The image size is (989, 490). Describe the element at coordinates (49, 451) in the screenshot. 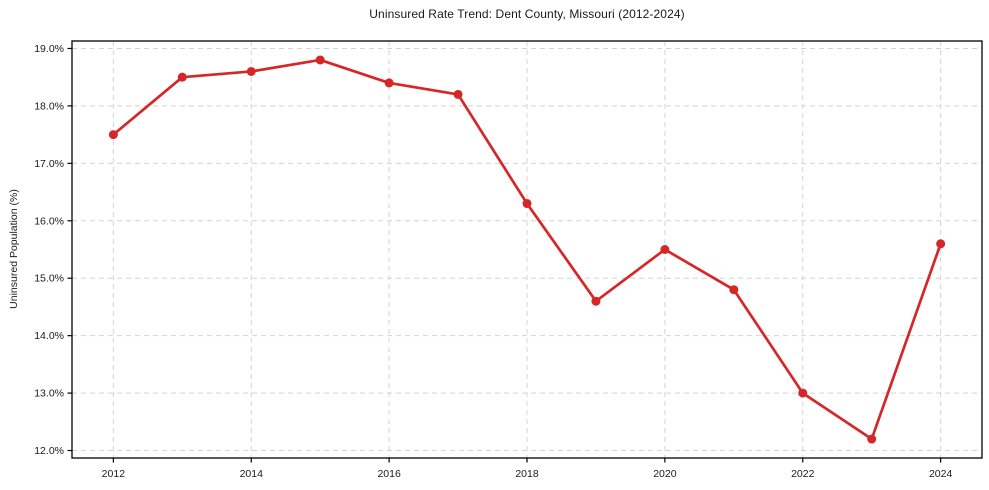

I see `y-tick-label: 12.0%` at that location.